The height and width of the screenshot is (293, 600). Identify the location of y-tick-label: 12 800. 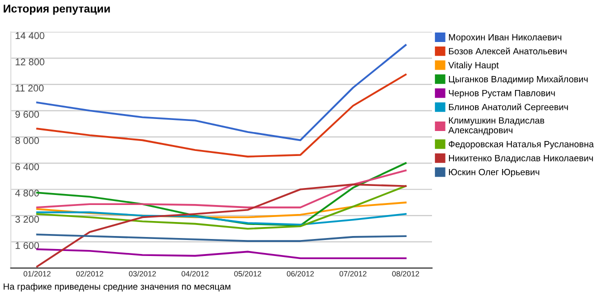
(30, 62).